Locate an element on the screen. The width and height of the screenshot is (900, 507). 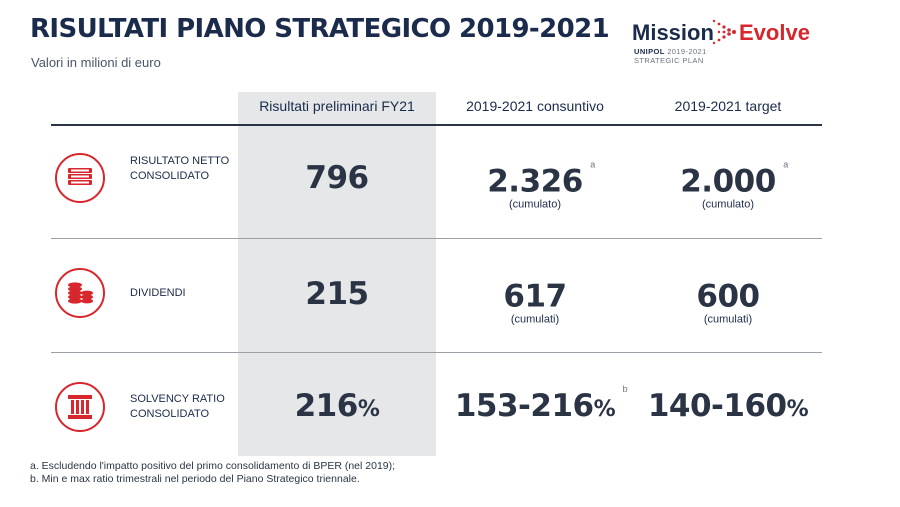
value-number: 215 is located at coordinates (337, 294).